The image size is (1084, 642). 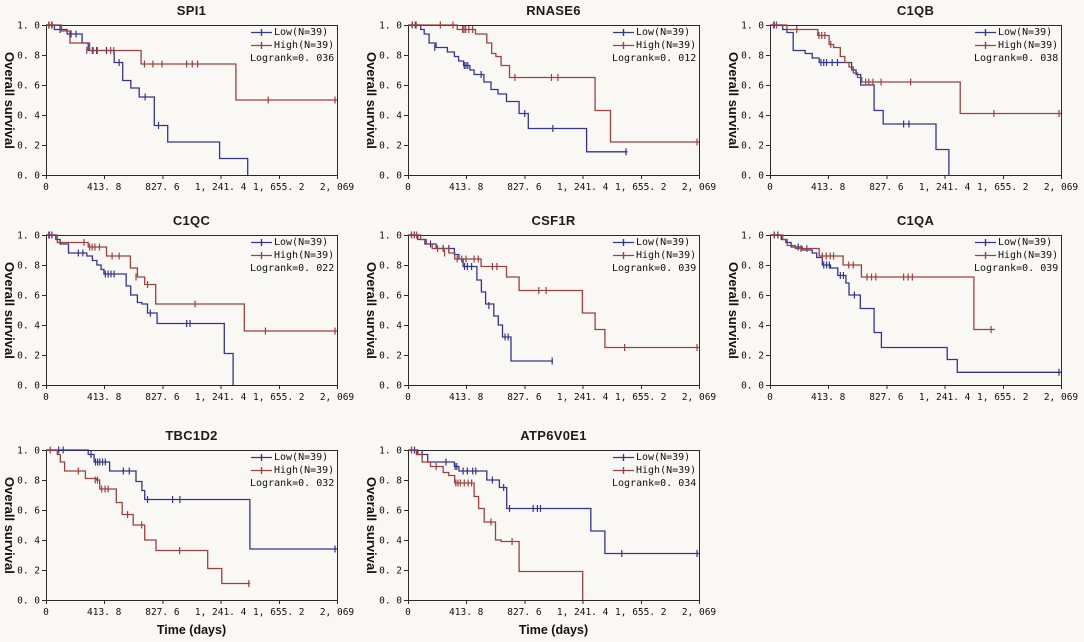 I want to click on plot-title: SPI1, so click(x=191, y=10).